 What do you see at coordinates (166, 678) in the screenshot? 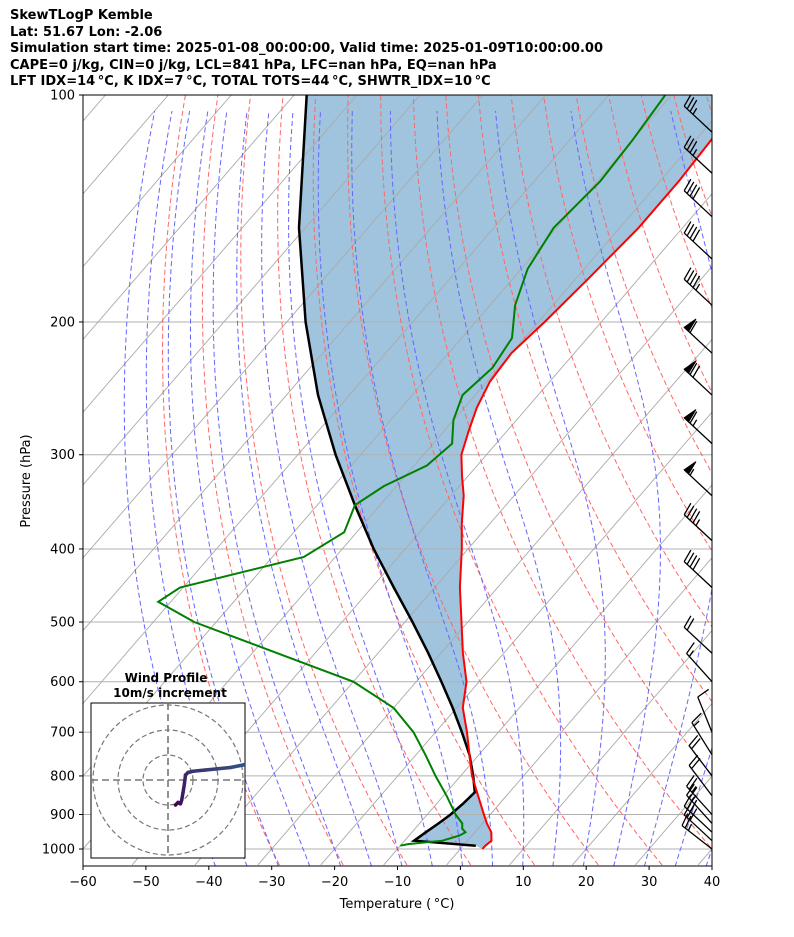
I see `hodograph-title: Wind Profile` at bounding box center [166, 678].